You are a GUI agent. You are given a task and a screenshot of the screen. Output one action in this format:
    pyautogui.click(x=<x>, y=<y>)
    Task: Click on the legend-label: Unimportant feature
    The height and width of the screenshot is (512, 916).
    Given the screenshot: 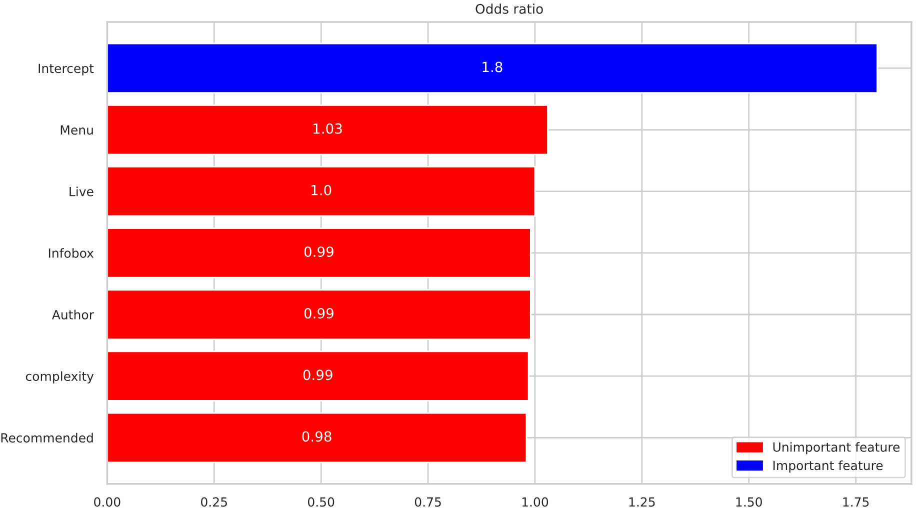 What is the action you would take?
    pyautogui.click(x=836, y=448)
    